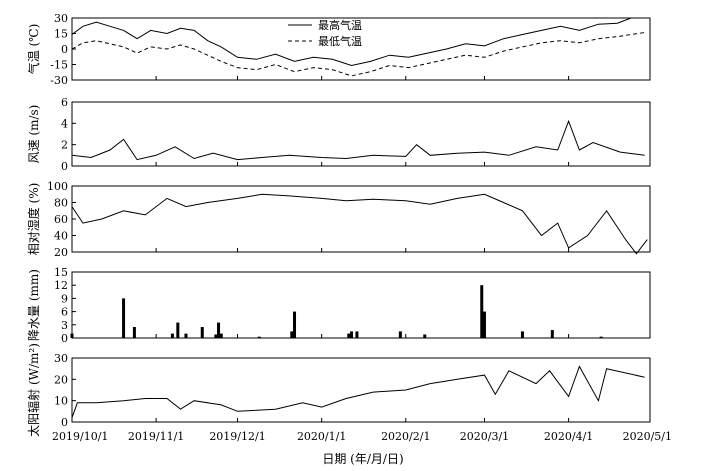 This screenshot has height=471, width=726. Describe the element at coordinates (64, 338) in the screenshot. I see `precipitation-ytick-label: 0` at that location.